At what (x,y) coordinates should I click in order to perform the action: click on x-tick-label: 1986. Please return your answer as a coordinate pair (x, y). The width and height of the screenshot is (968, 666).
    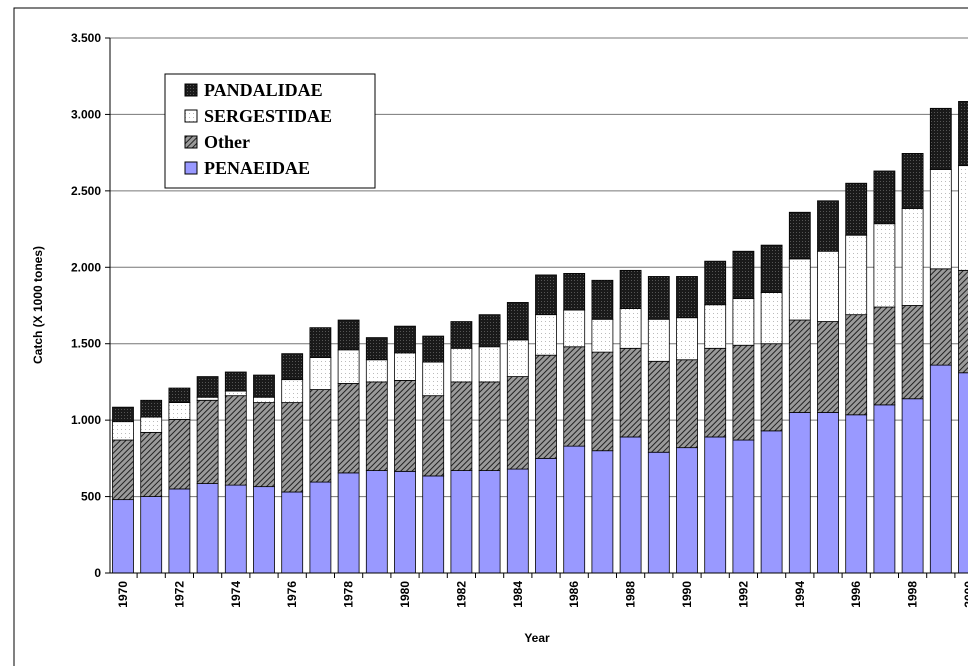
    Looking at the image, I should click on (574, 594).